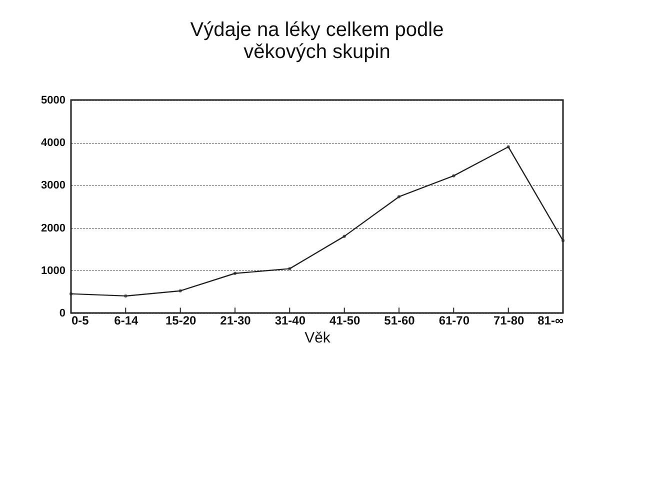 The width and height of the screenshot is (655, 498). I want to click on x-tick-label: 6-14, so click(126, 321).